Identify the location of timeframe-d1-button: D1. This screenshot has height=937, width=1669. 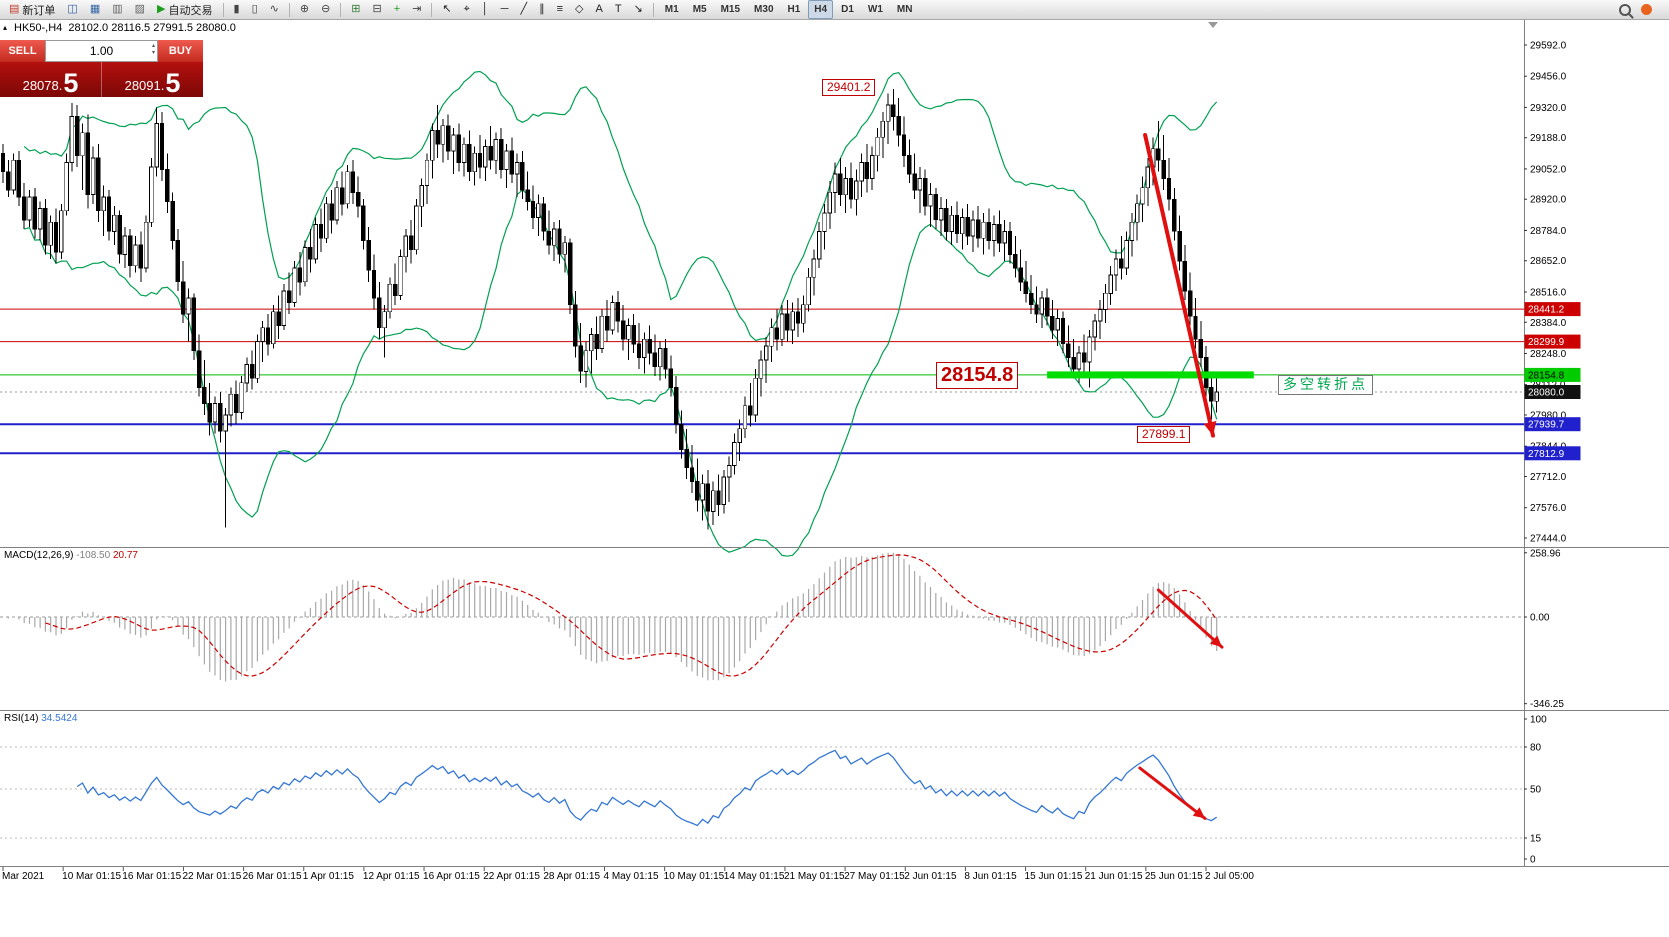
(847, 9).